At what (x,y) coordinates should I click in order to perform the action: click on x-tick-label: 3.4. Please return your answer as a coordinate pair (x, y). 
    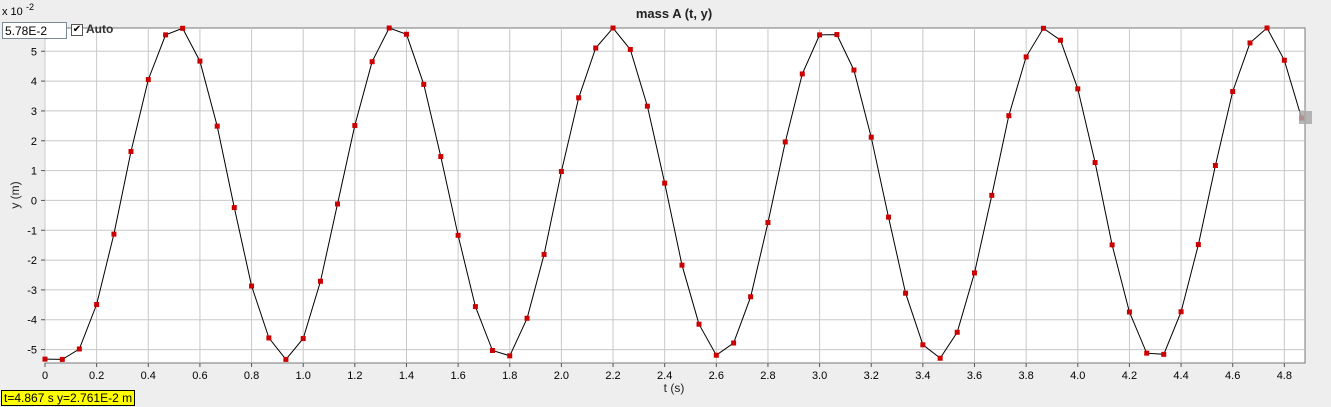
    Looking at the image, I should click on (922, 376).